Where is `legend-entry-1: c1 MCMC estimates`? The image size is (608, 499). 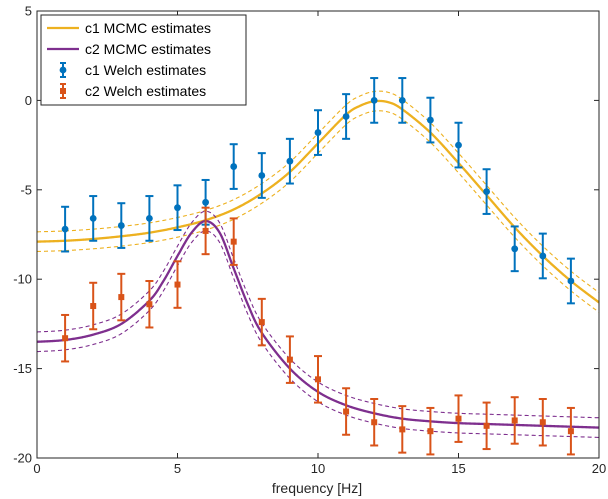
legend-entry-1: c1 MCMC estimates is located at coordinates (129, 28).